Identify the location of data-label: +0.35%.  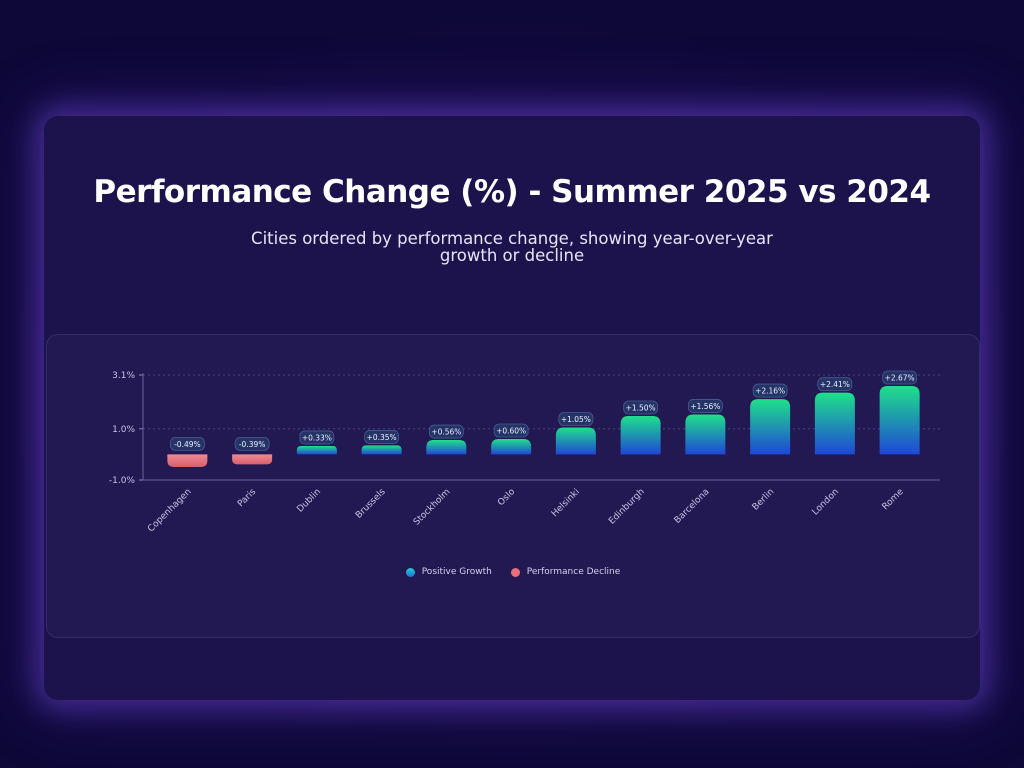
(382, 437).